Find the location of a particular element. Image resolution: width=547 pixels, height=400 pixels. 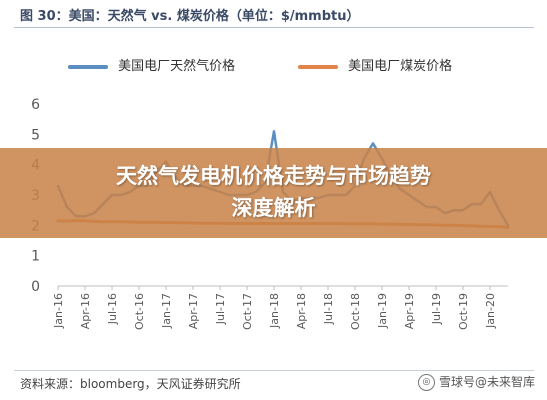

x-tick-label: Jul-16 is located at coordinates (112, 309).